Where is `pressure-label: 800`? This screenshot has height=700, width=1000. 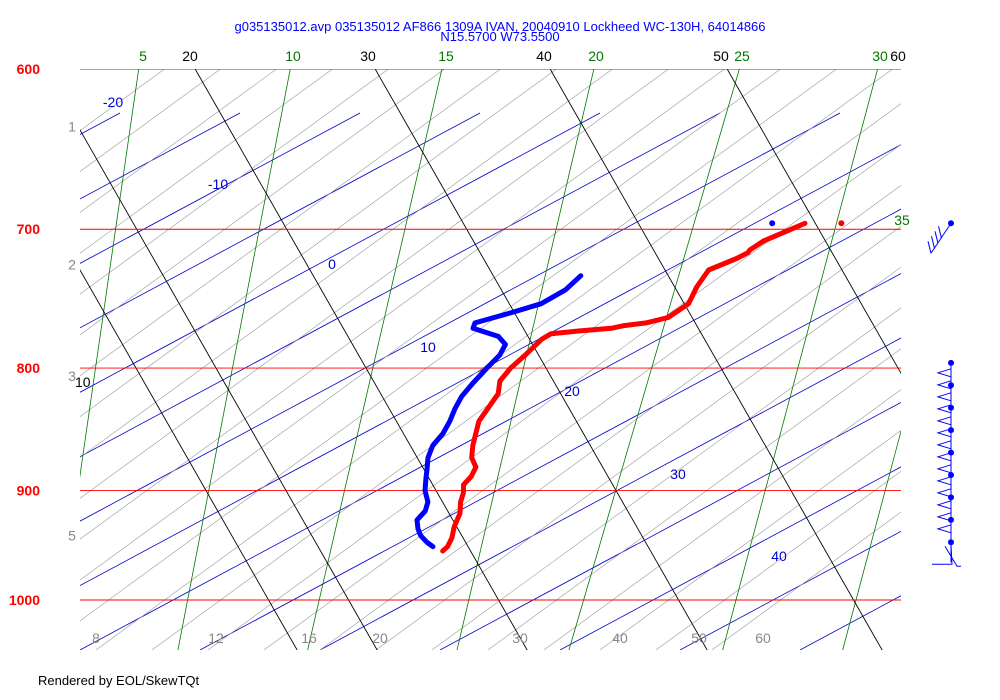 pressure-label: 800 is located at coordinates (29, 368).